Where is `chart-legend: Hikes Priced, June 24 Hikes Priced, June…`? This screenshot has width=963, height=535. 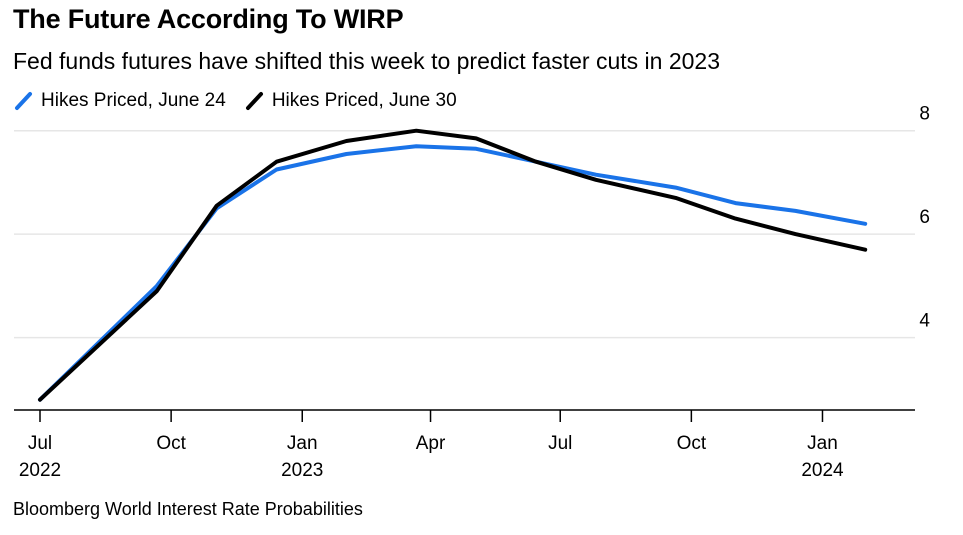
chart-legend: Hikes Priced, June 24 Hikes Priced, June… is located at coordinates (244, 101).